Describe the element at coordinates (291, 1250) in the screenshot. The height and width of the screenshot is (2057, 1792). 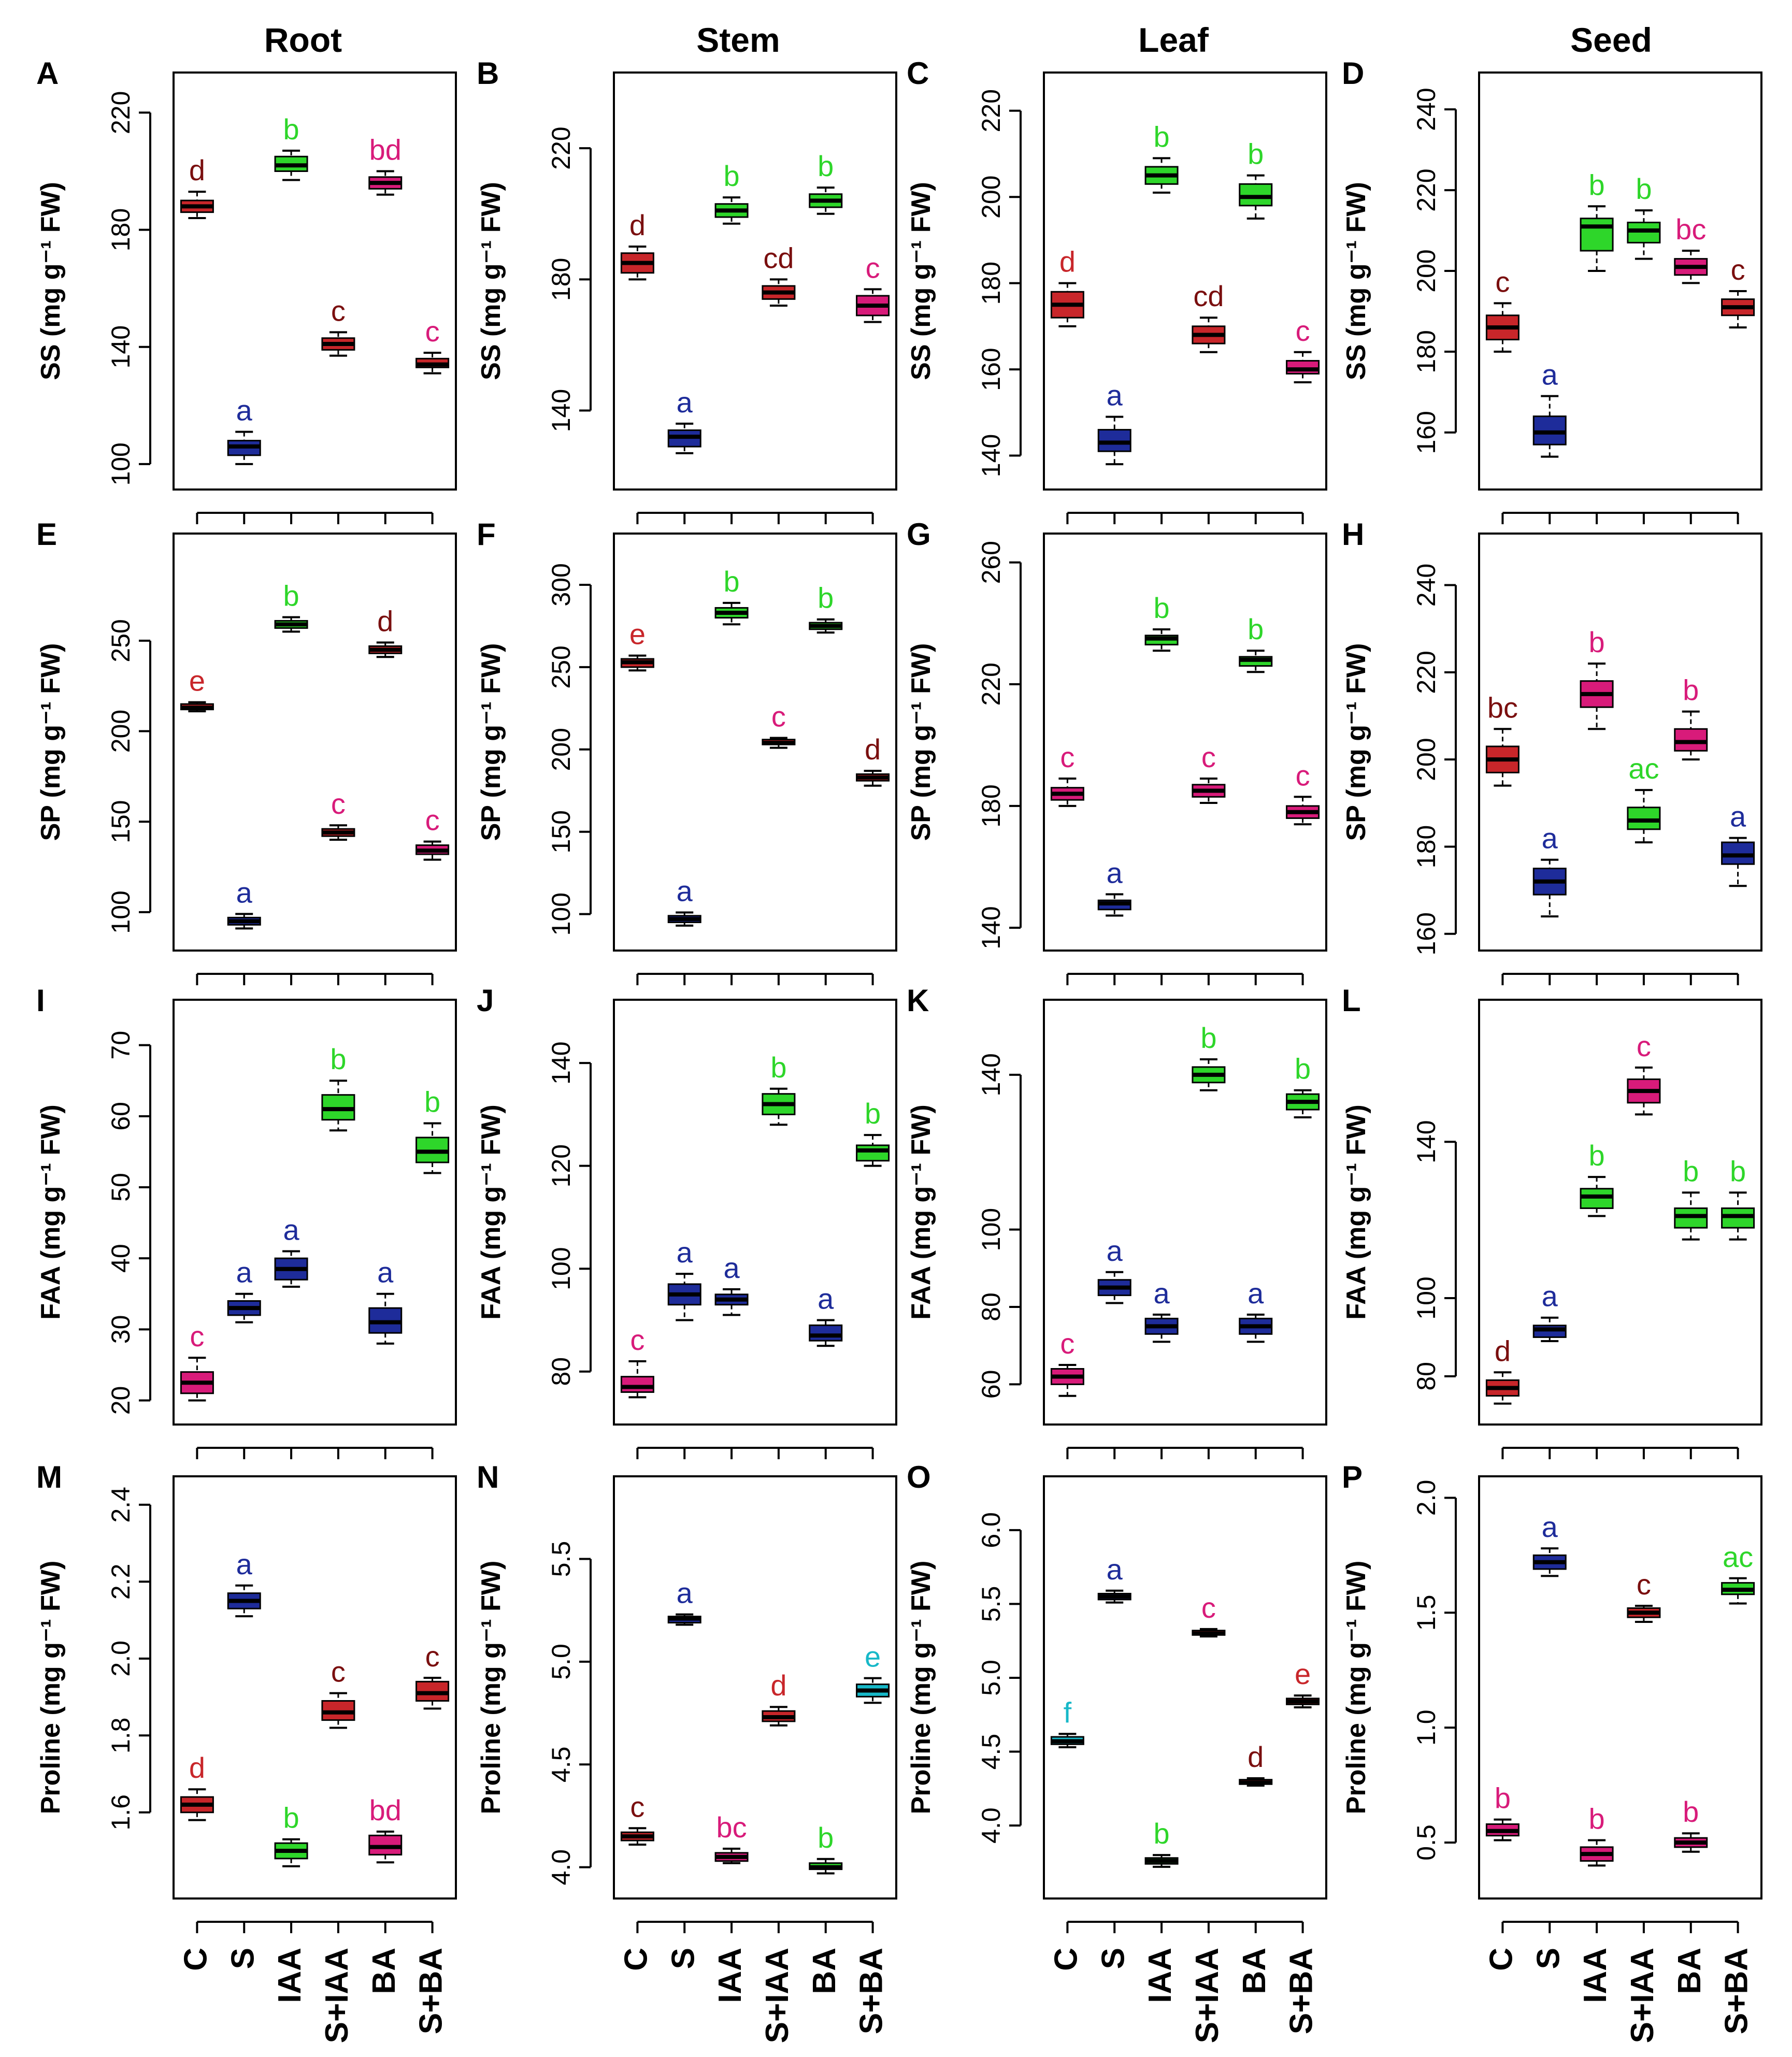
I see `box-iaa: a` at that location.